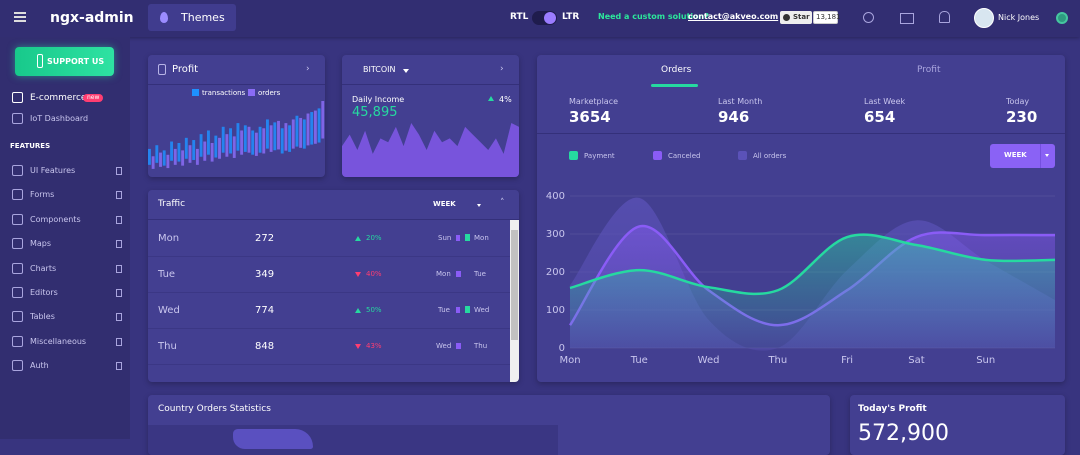  What do you see at coordinates (929, 70) in the screenshot?
I see `tab: Profit` at bounding box center [929, 70].